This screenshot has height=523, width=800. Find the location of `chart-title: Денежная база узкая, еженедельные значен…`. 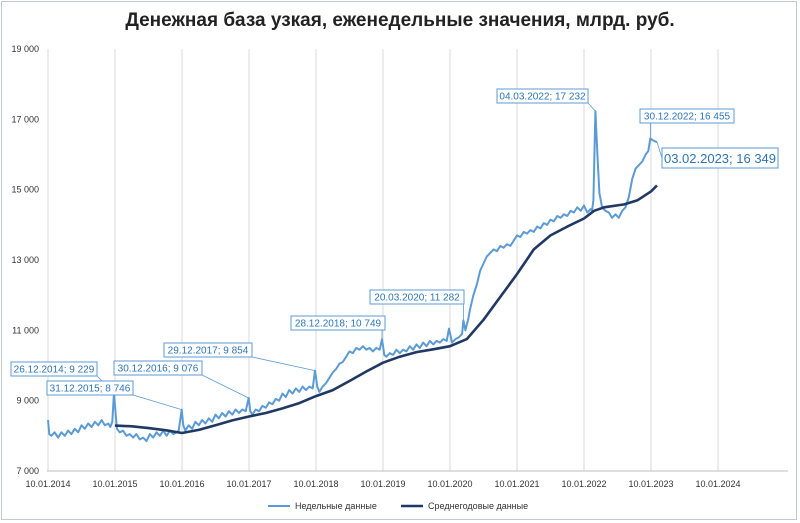

chart-title: Денежная база узкая, еженедельные значен… is located at coordinates (400, 20).